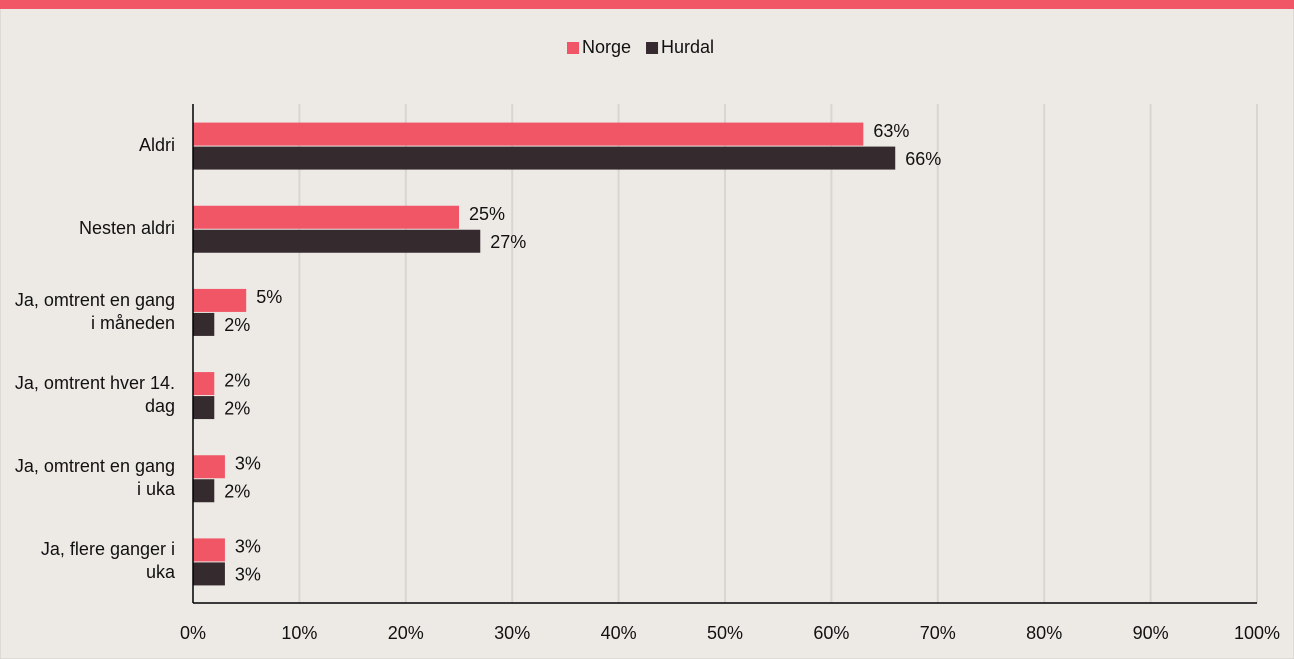  What do you see at coordinates (647, 4) in the screenshot?
I see `top-band` at bounding box center [647, 4].